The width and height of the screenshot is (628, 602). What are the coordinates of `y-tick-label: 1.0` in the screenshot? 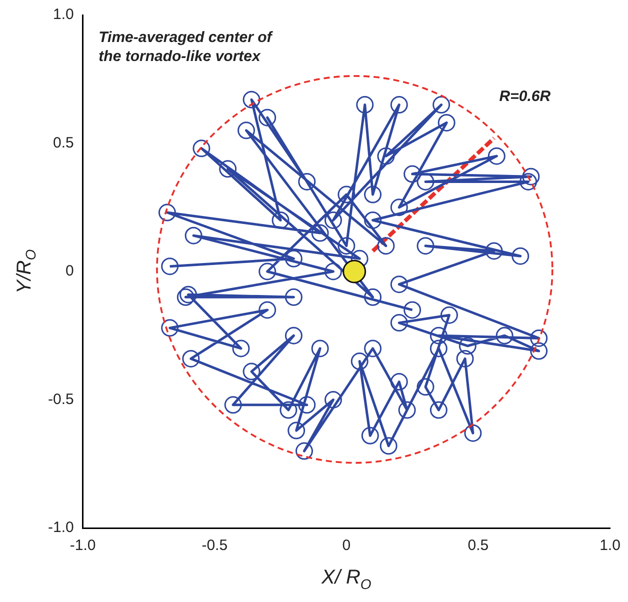 It's located at (63, 15).